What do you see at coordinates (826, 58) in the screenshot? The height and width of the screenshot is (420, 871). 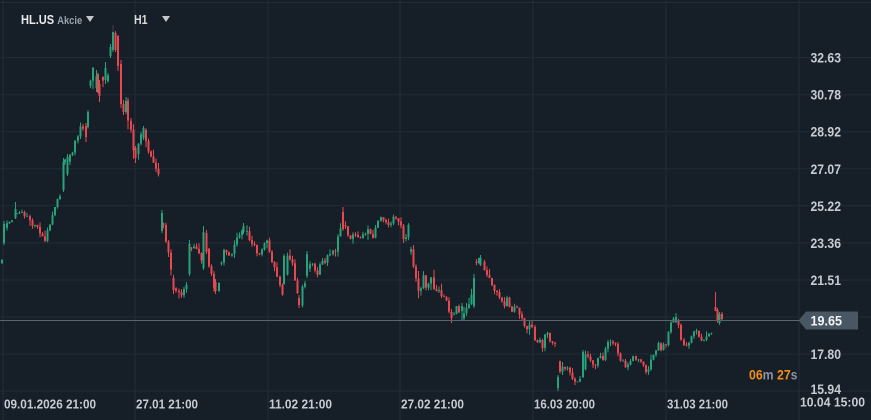 I see `svg-text: 32.63` at bounding box center [826, 58].